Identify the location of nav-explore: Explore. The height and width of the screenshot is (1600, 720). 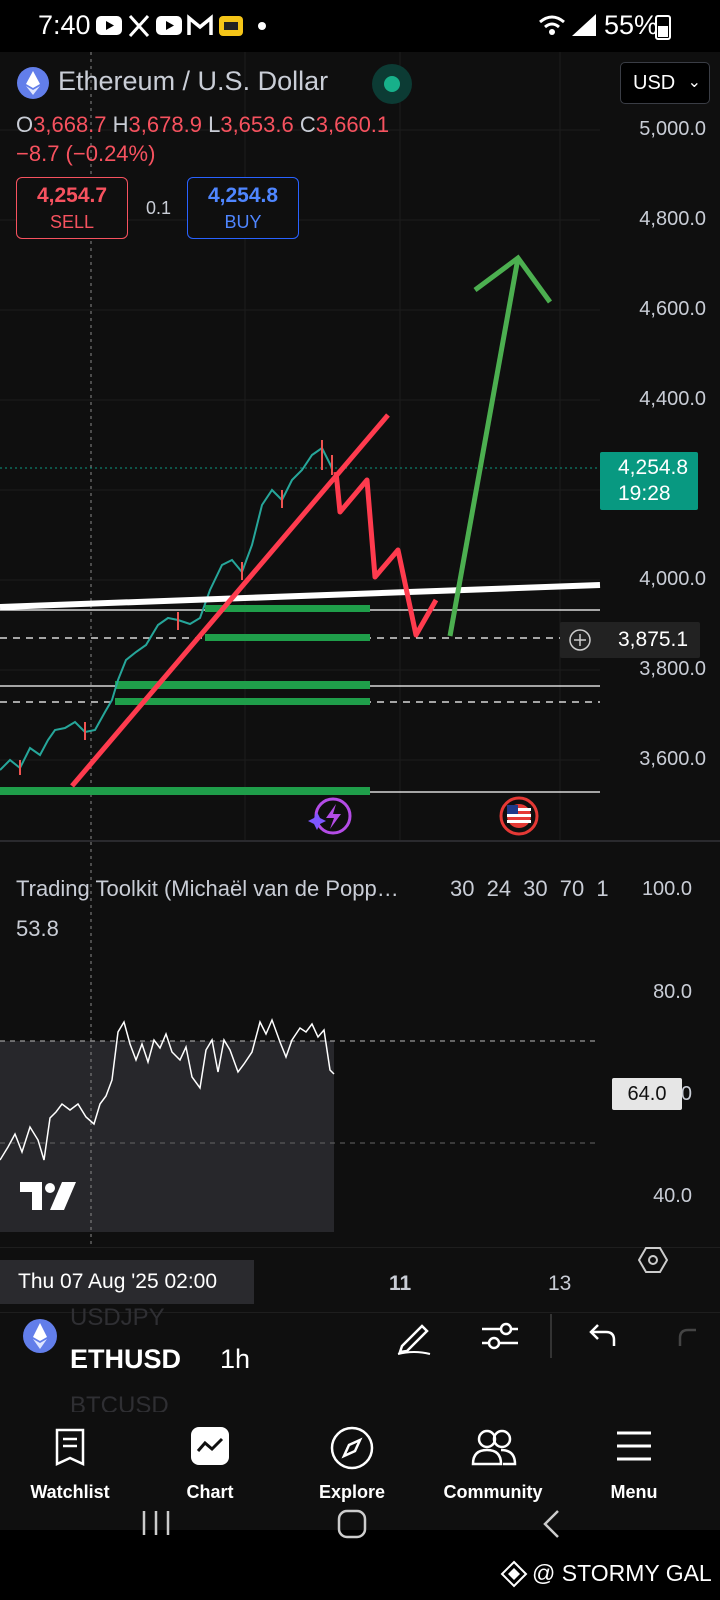
(352, 1462).